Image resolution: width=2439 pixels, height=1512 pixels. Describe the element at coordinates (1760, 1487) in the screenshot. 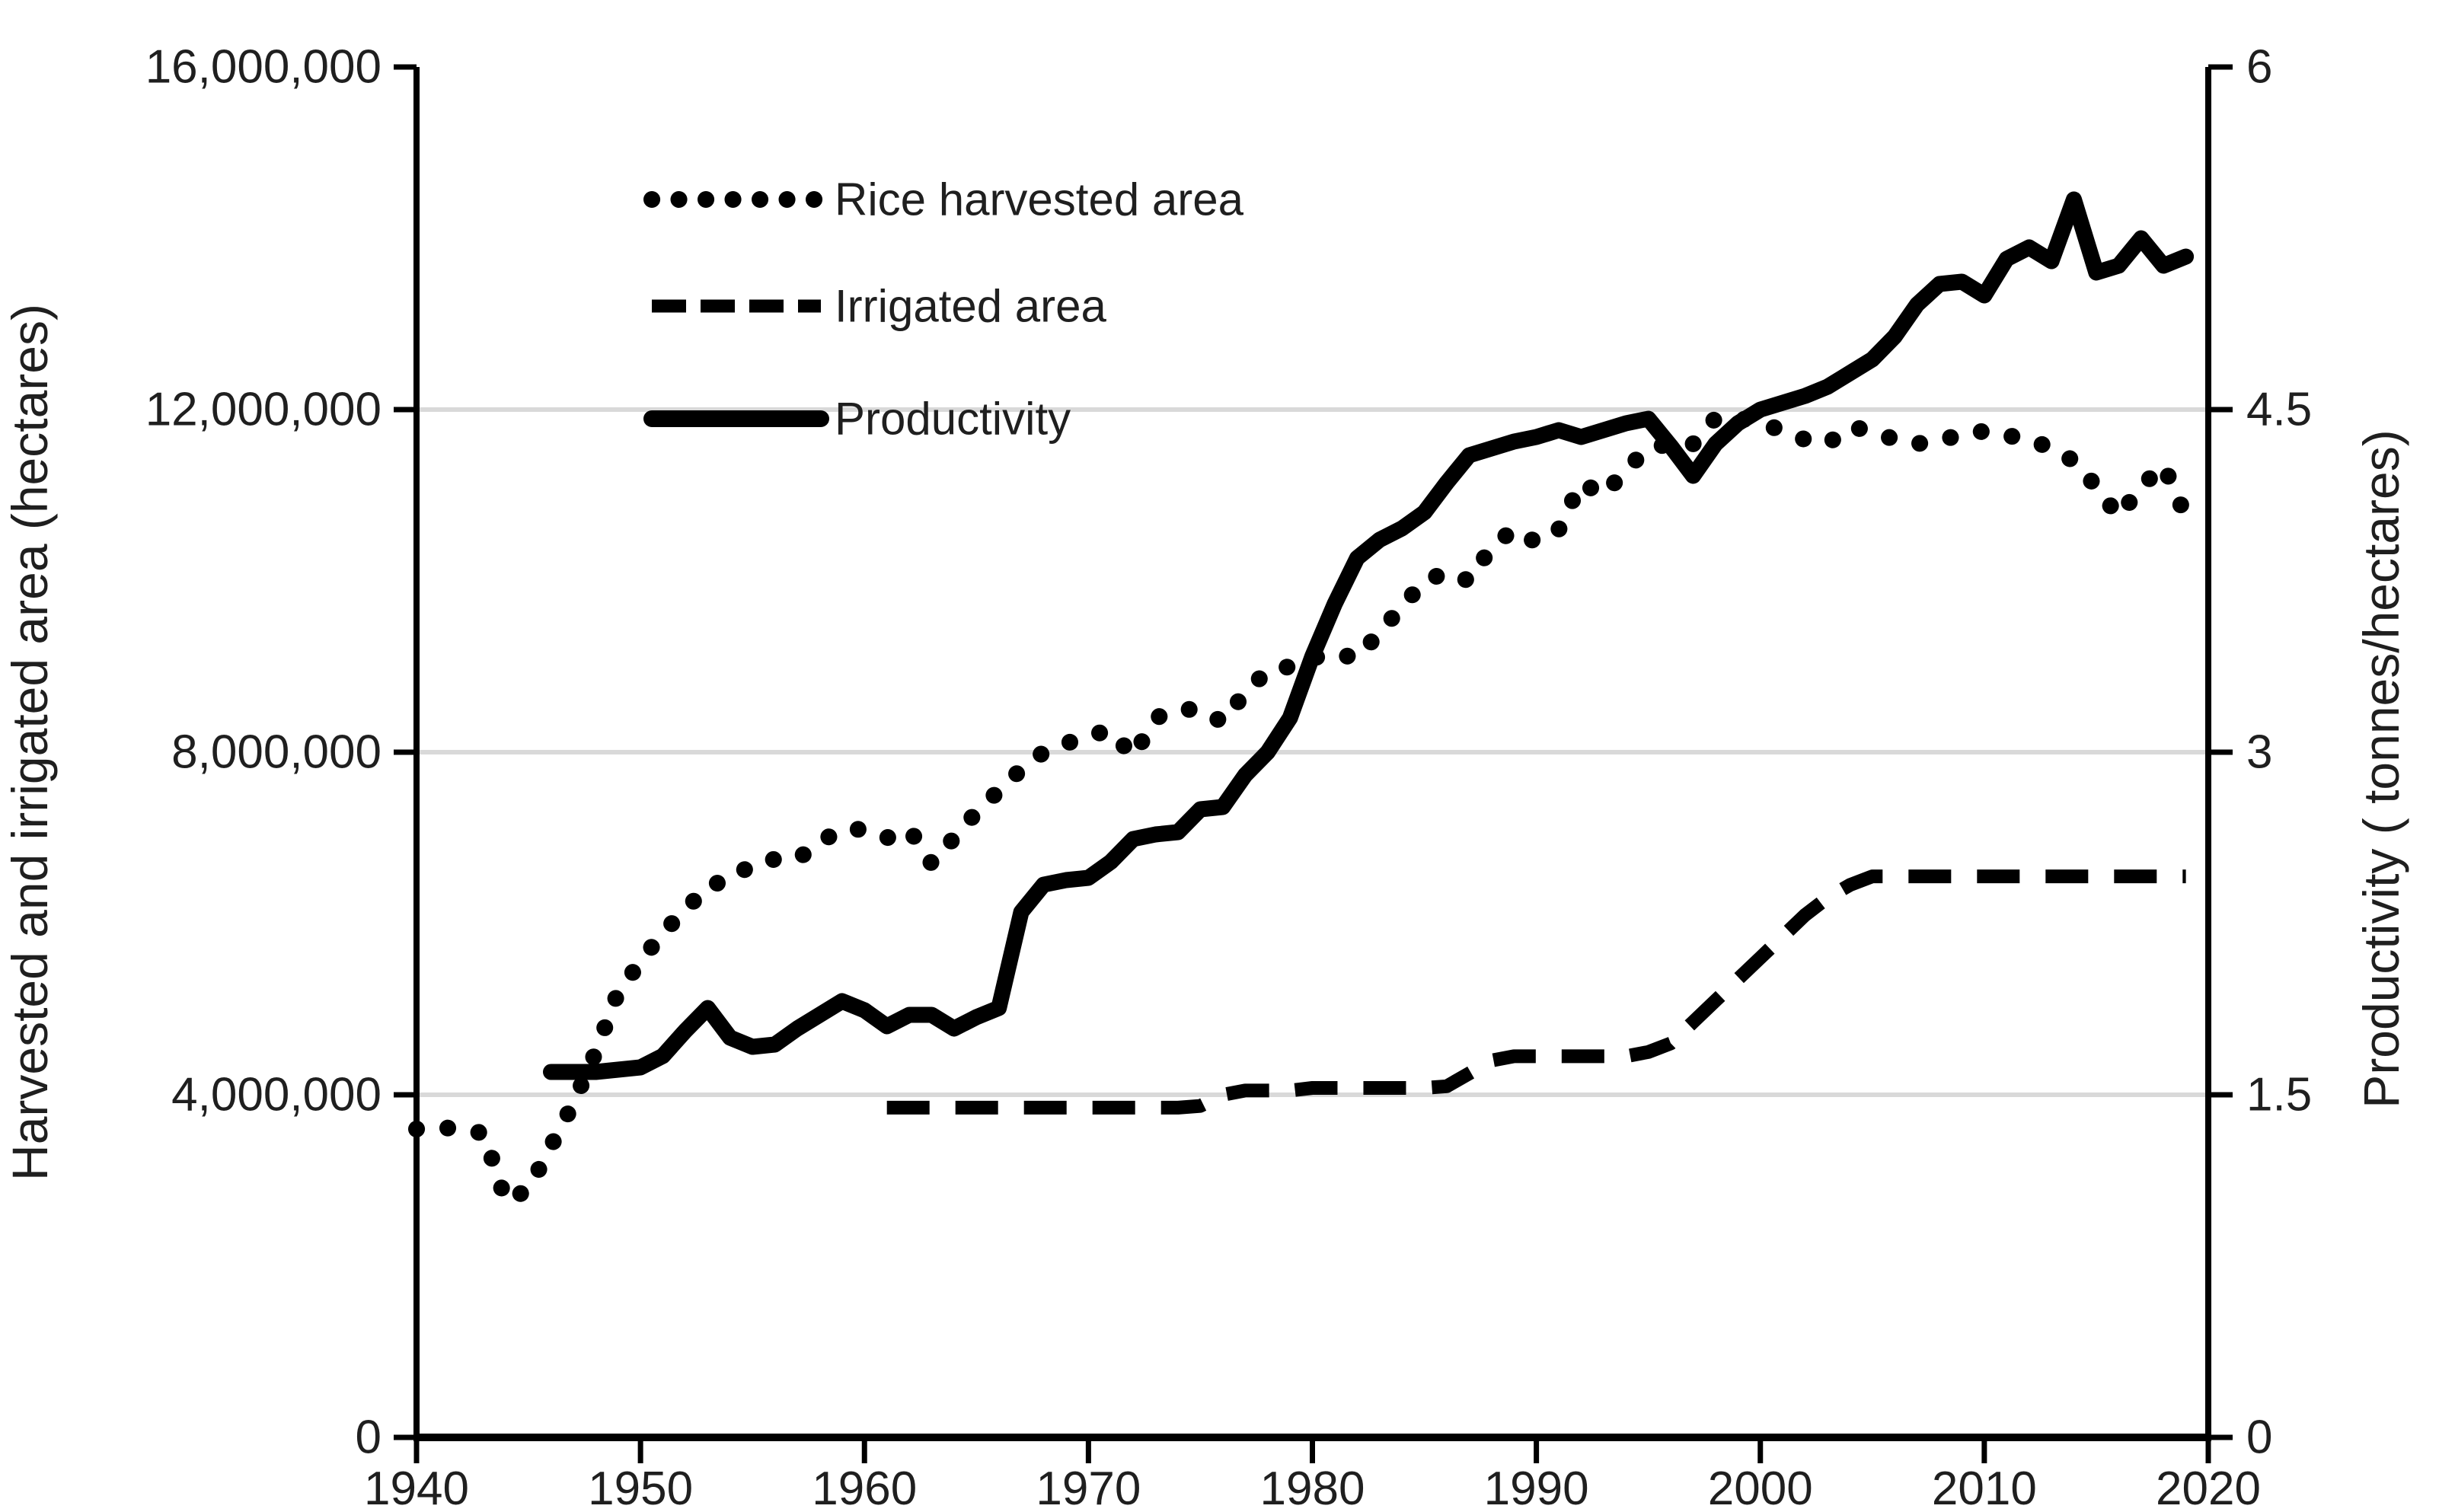

I see `x-tick-label: 2000` at that location.